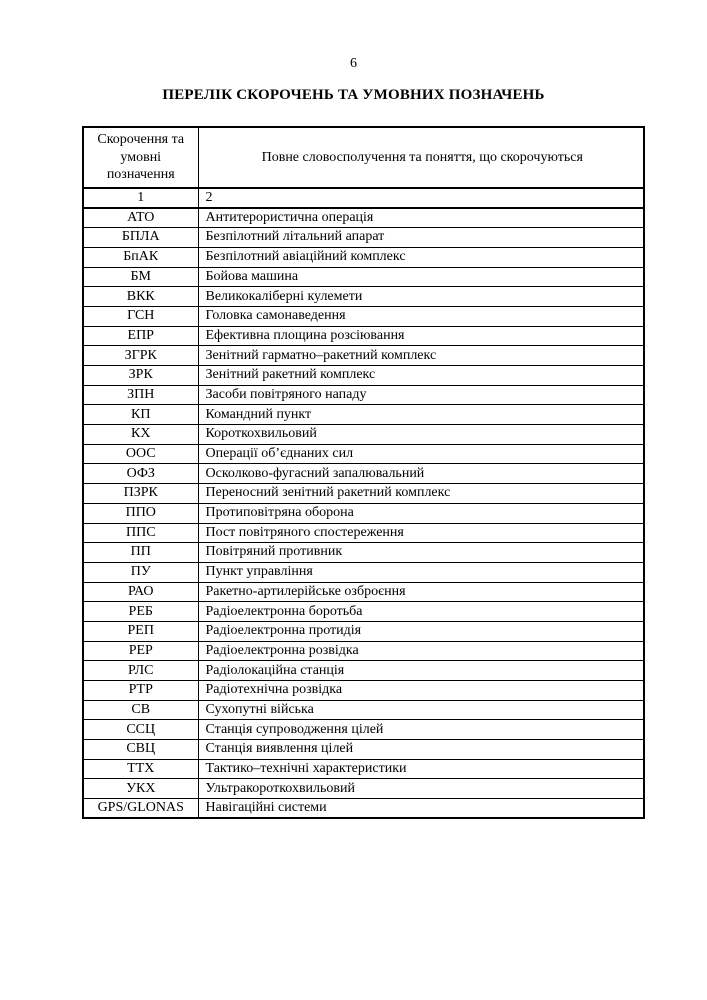 This screenshot has width=707, height=1000. I want to click on abbreviation-cell: ЗПН, so click(140, 395).